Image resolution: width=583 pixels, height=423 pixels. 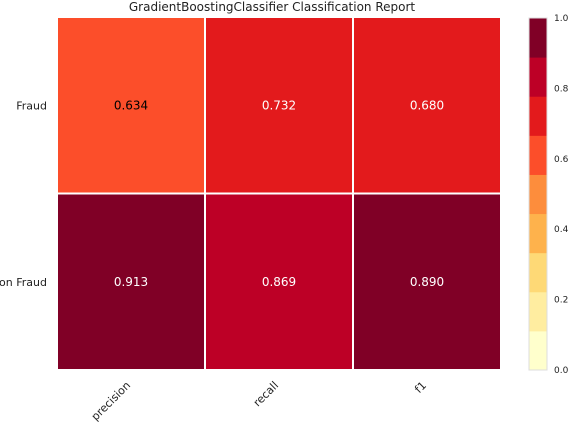 I want to click on colorbar-frame, so click(x=538, y=194).